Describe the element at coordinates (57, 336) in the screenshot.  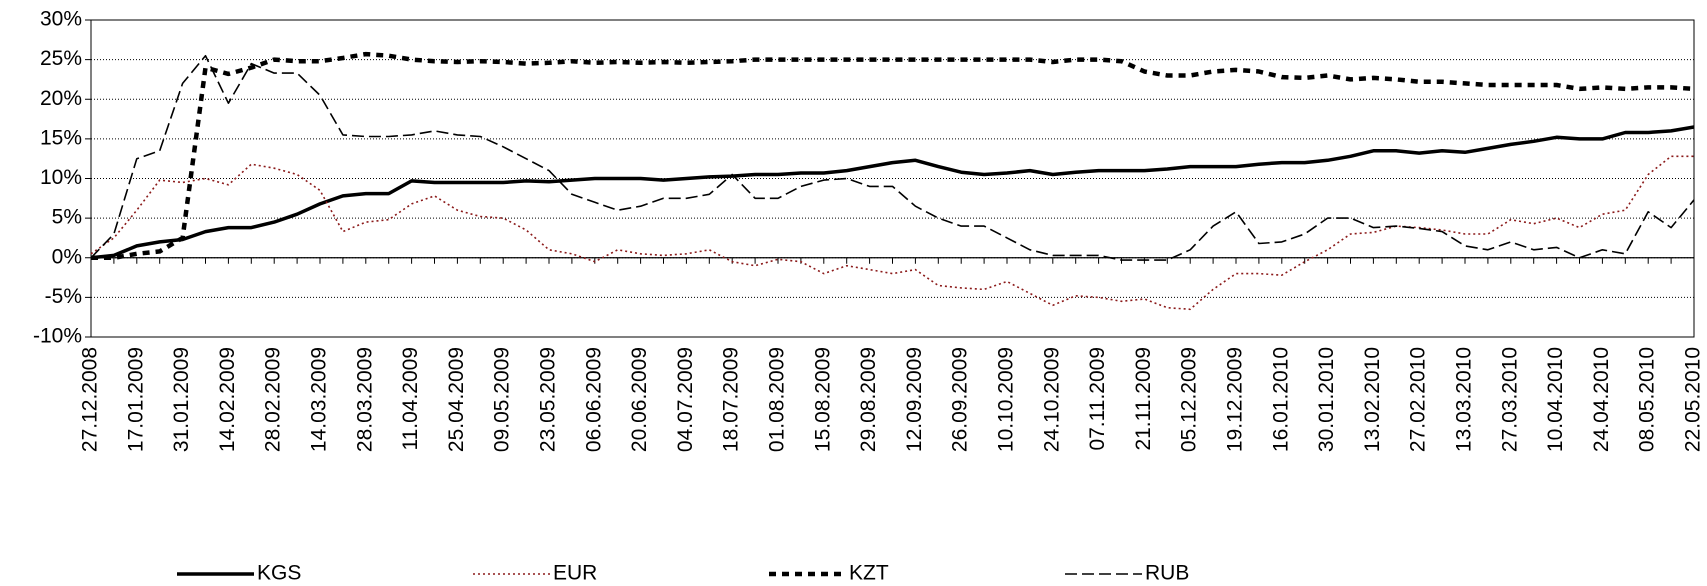
I see `y-tick-label: -10%` at that location.